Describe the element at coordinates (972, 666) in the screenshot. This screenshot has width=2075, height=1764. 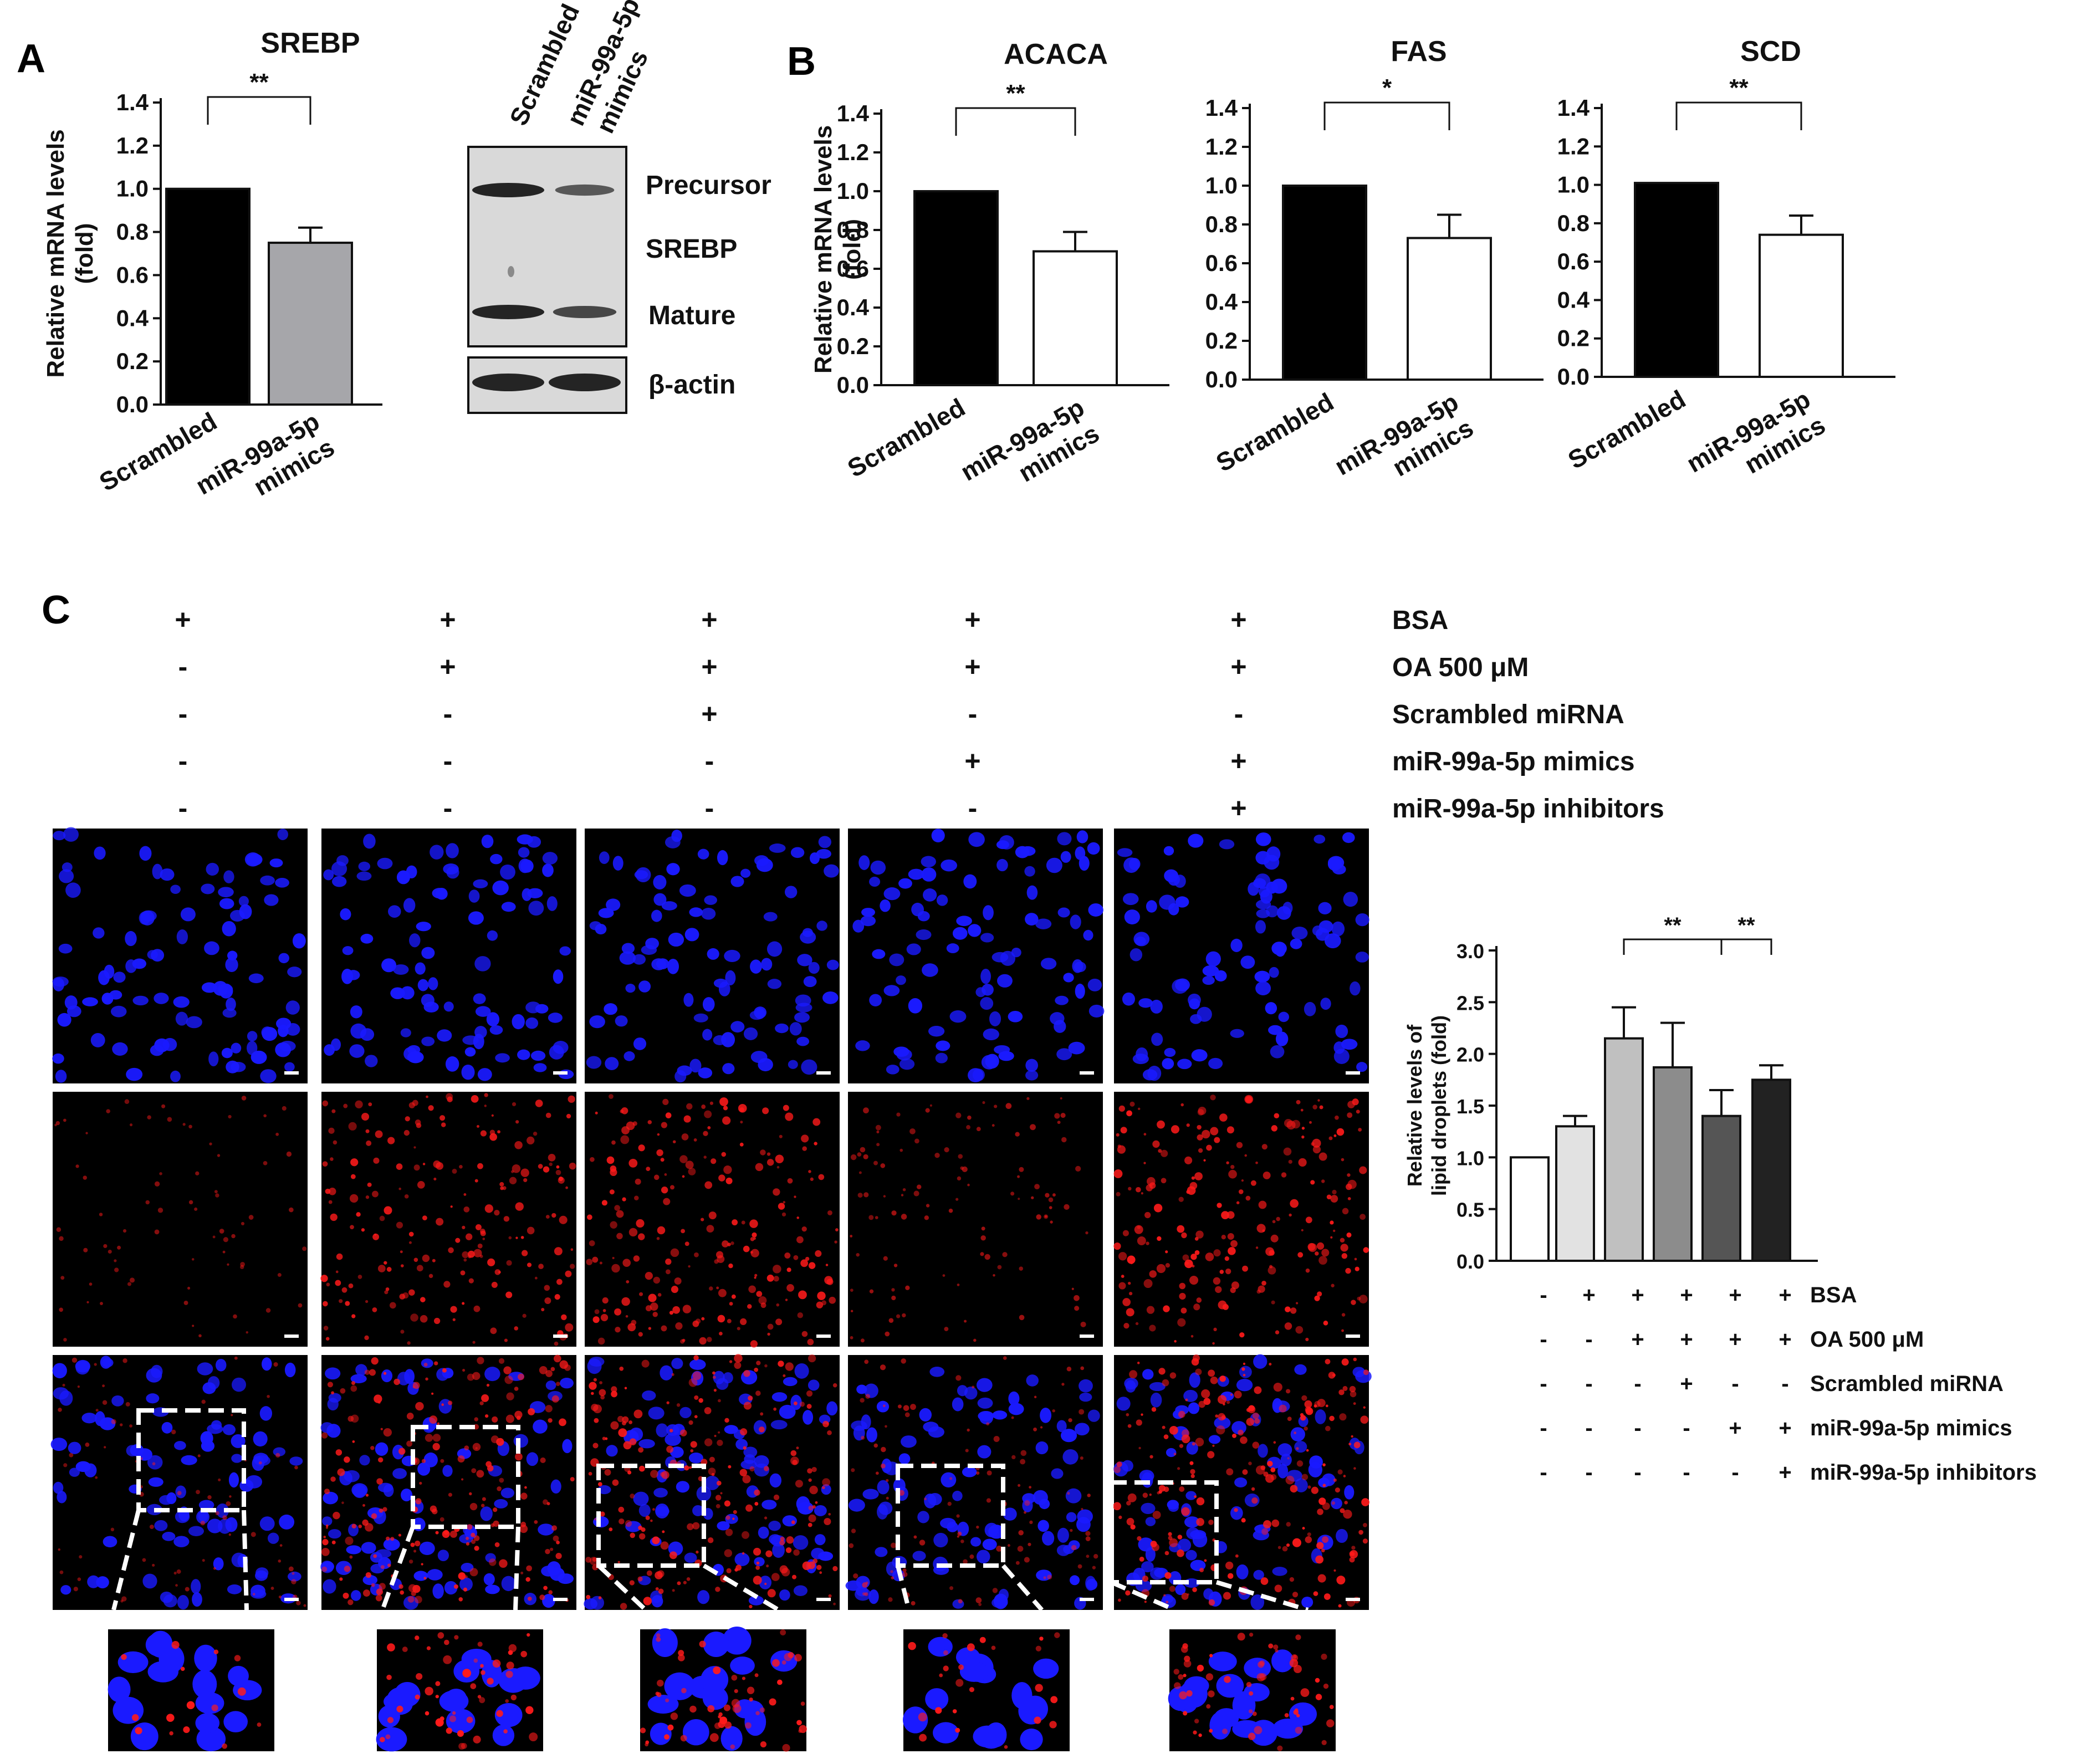
I see `condition-mark: +` at that location.